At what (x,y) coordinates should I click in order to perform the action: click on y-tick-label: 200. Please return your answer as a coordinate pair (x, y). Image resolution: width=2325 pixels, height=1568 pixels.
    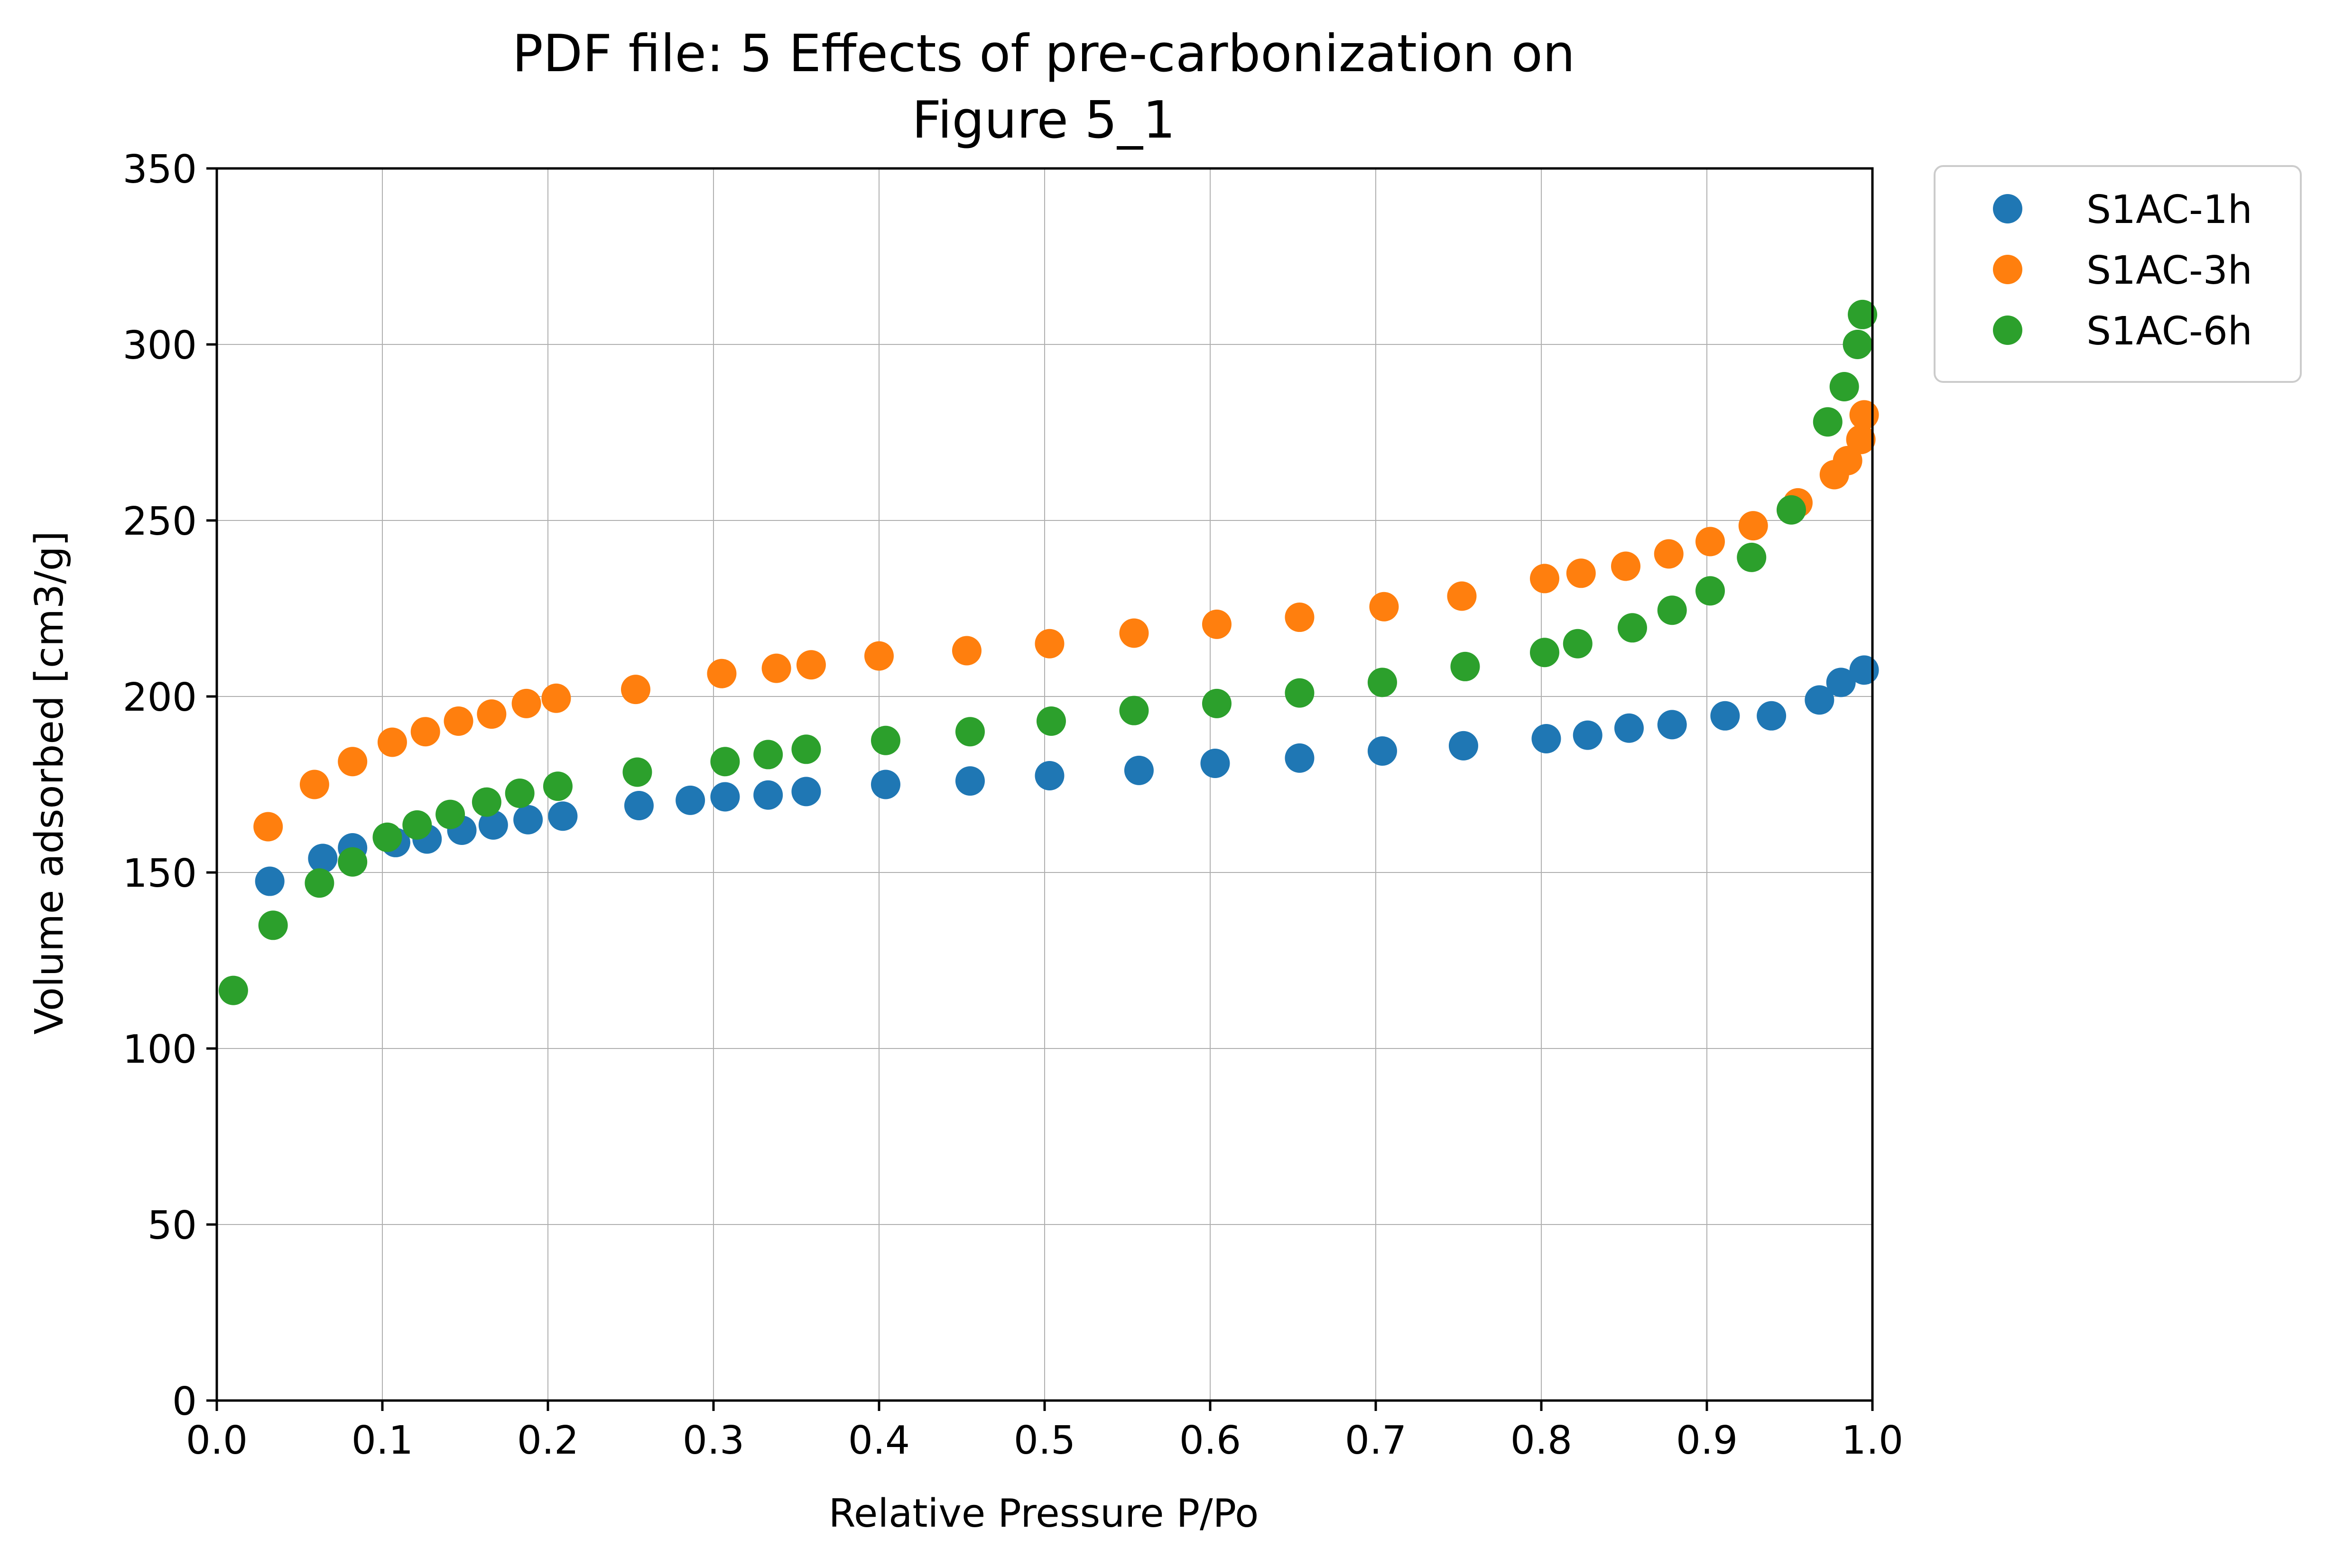
    Looking at the image, I should click on (159, 697).